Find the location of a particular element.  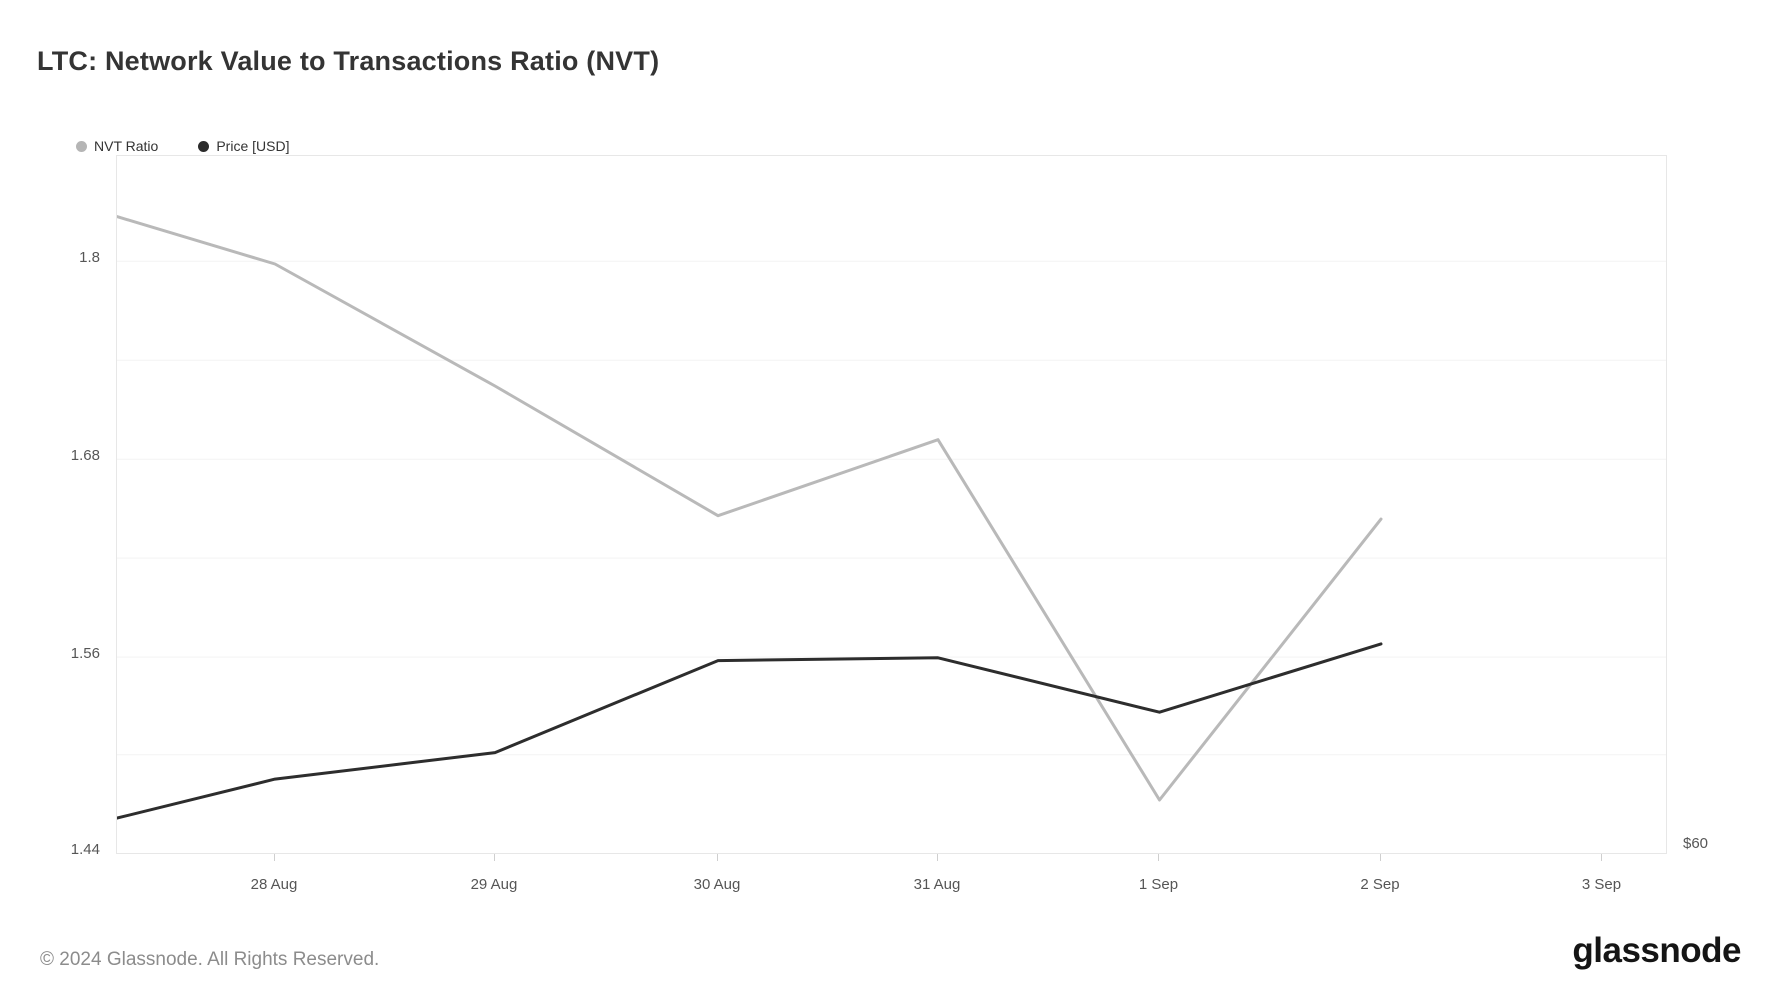

legend-item-price-usd: Price [USD] is located at coordinates (243, 146).